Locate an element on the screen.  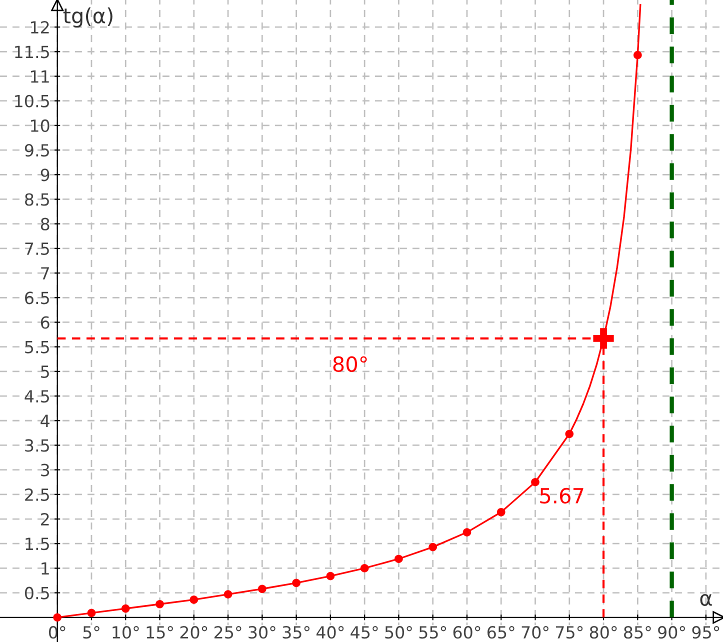
x-tick-label: 30° is located at coordinates (262, 632).